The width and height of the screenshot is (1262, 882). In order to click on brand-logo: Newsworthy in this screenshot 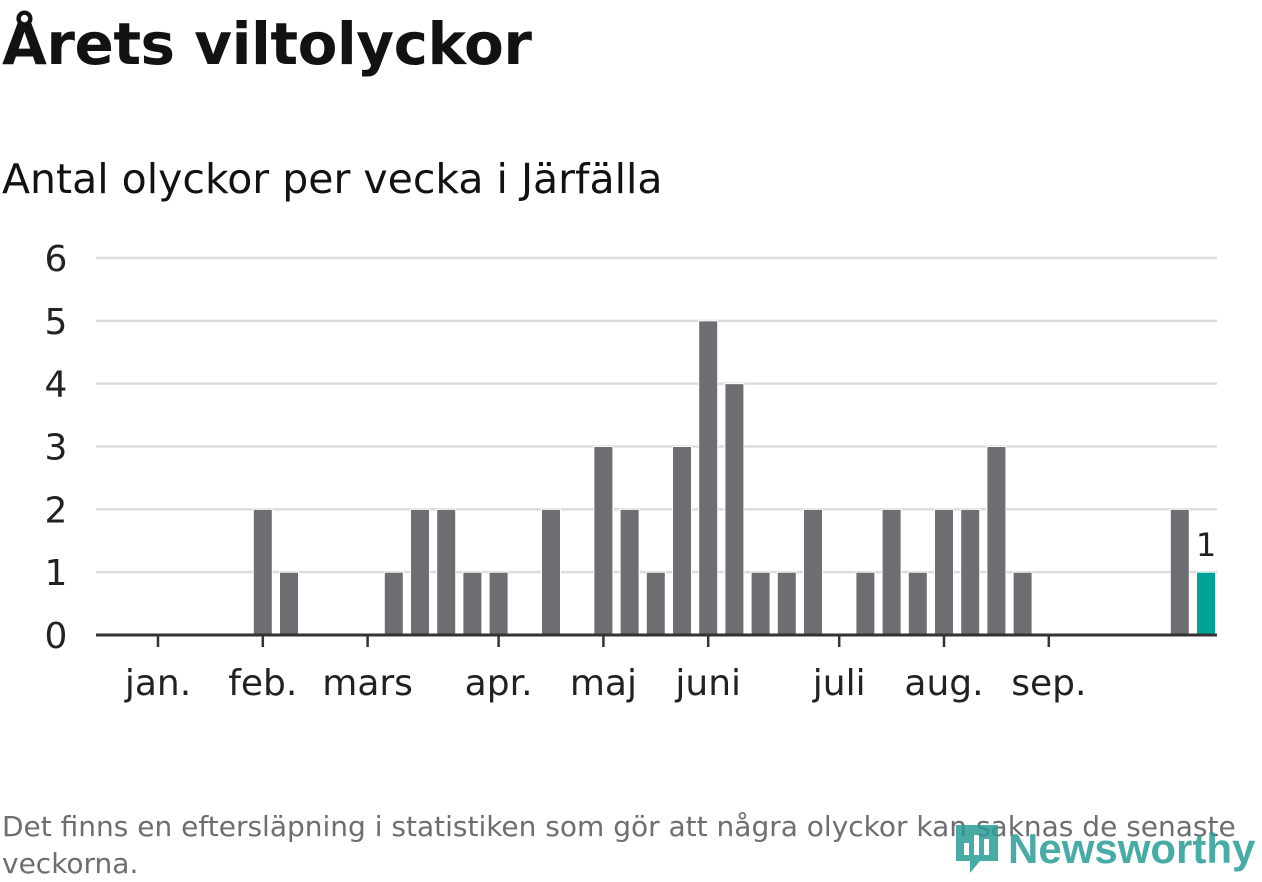, I will do `click(1103, 849)`.